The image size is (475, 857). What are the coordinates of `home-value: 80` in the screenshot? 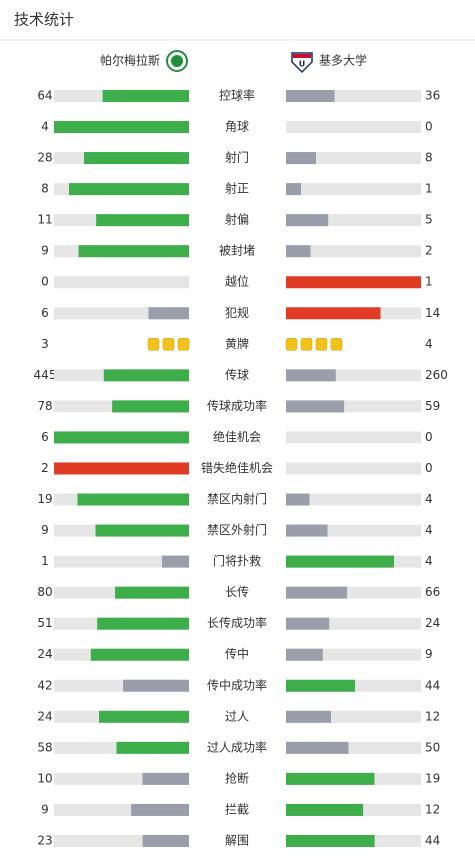 It's located at (44, 592).